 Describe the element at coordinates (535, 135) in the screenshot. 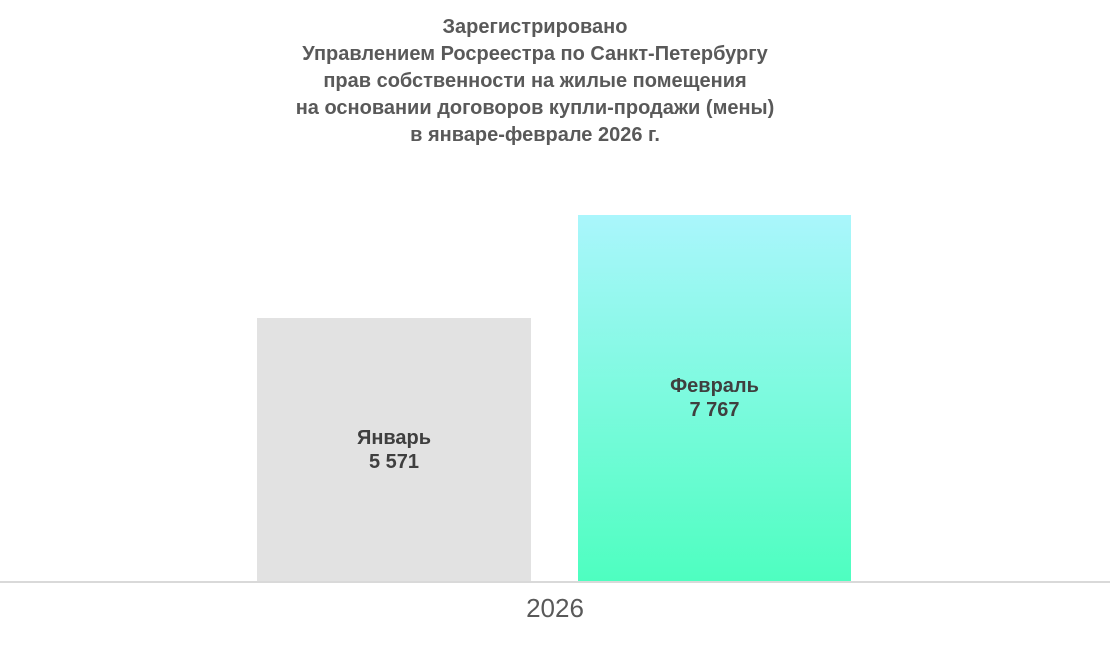

I see `chart-title-line: в январе-феврале 2026 г.` at that location.